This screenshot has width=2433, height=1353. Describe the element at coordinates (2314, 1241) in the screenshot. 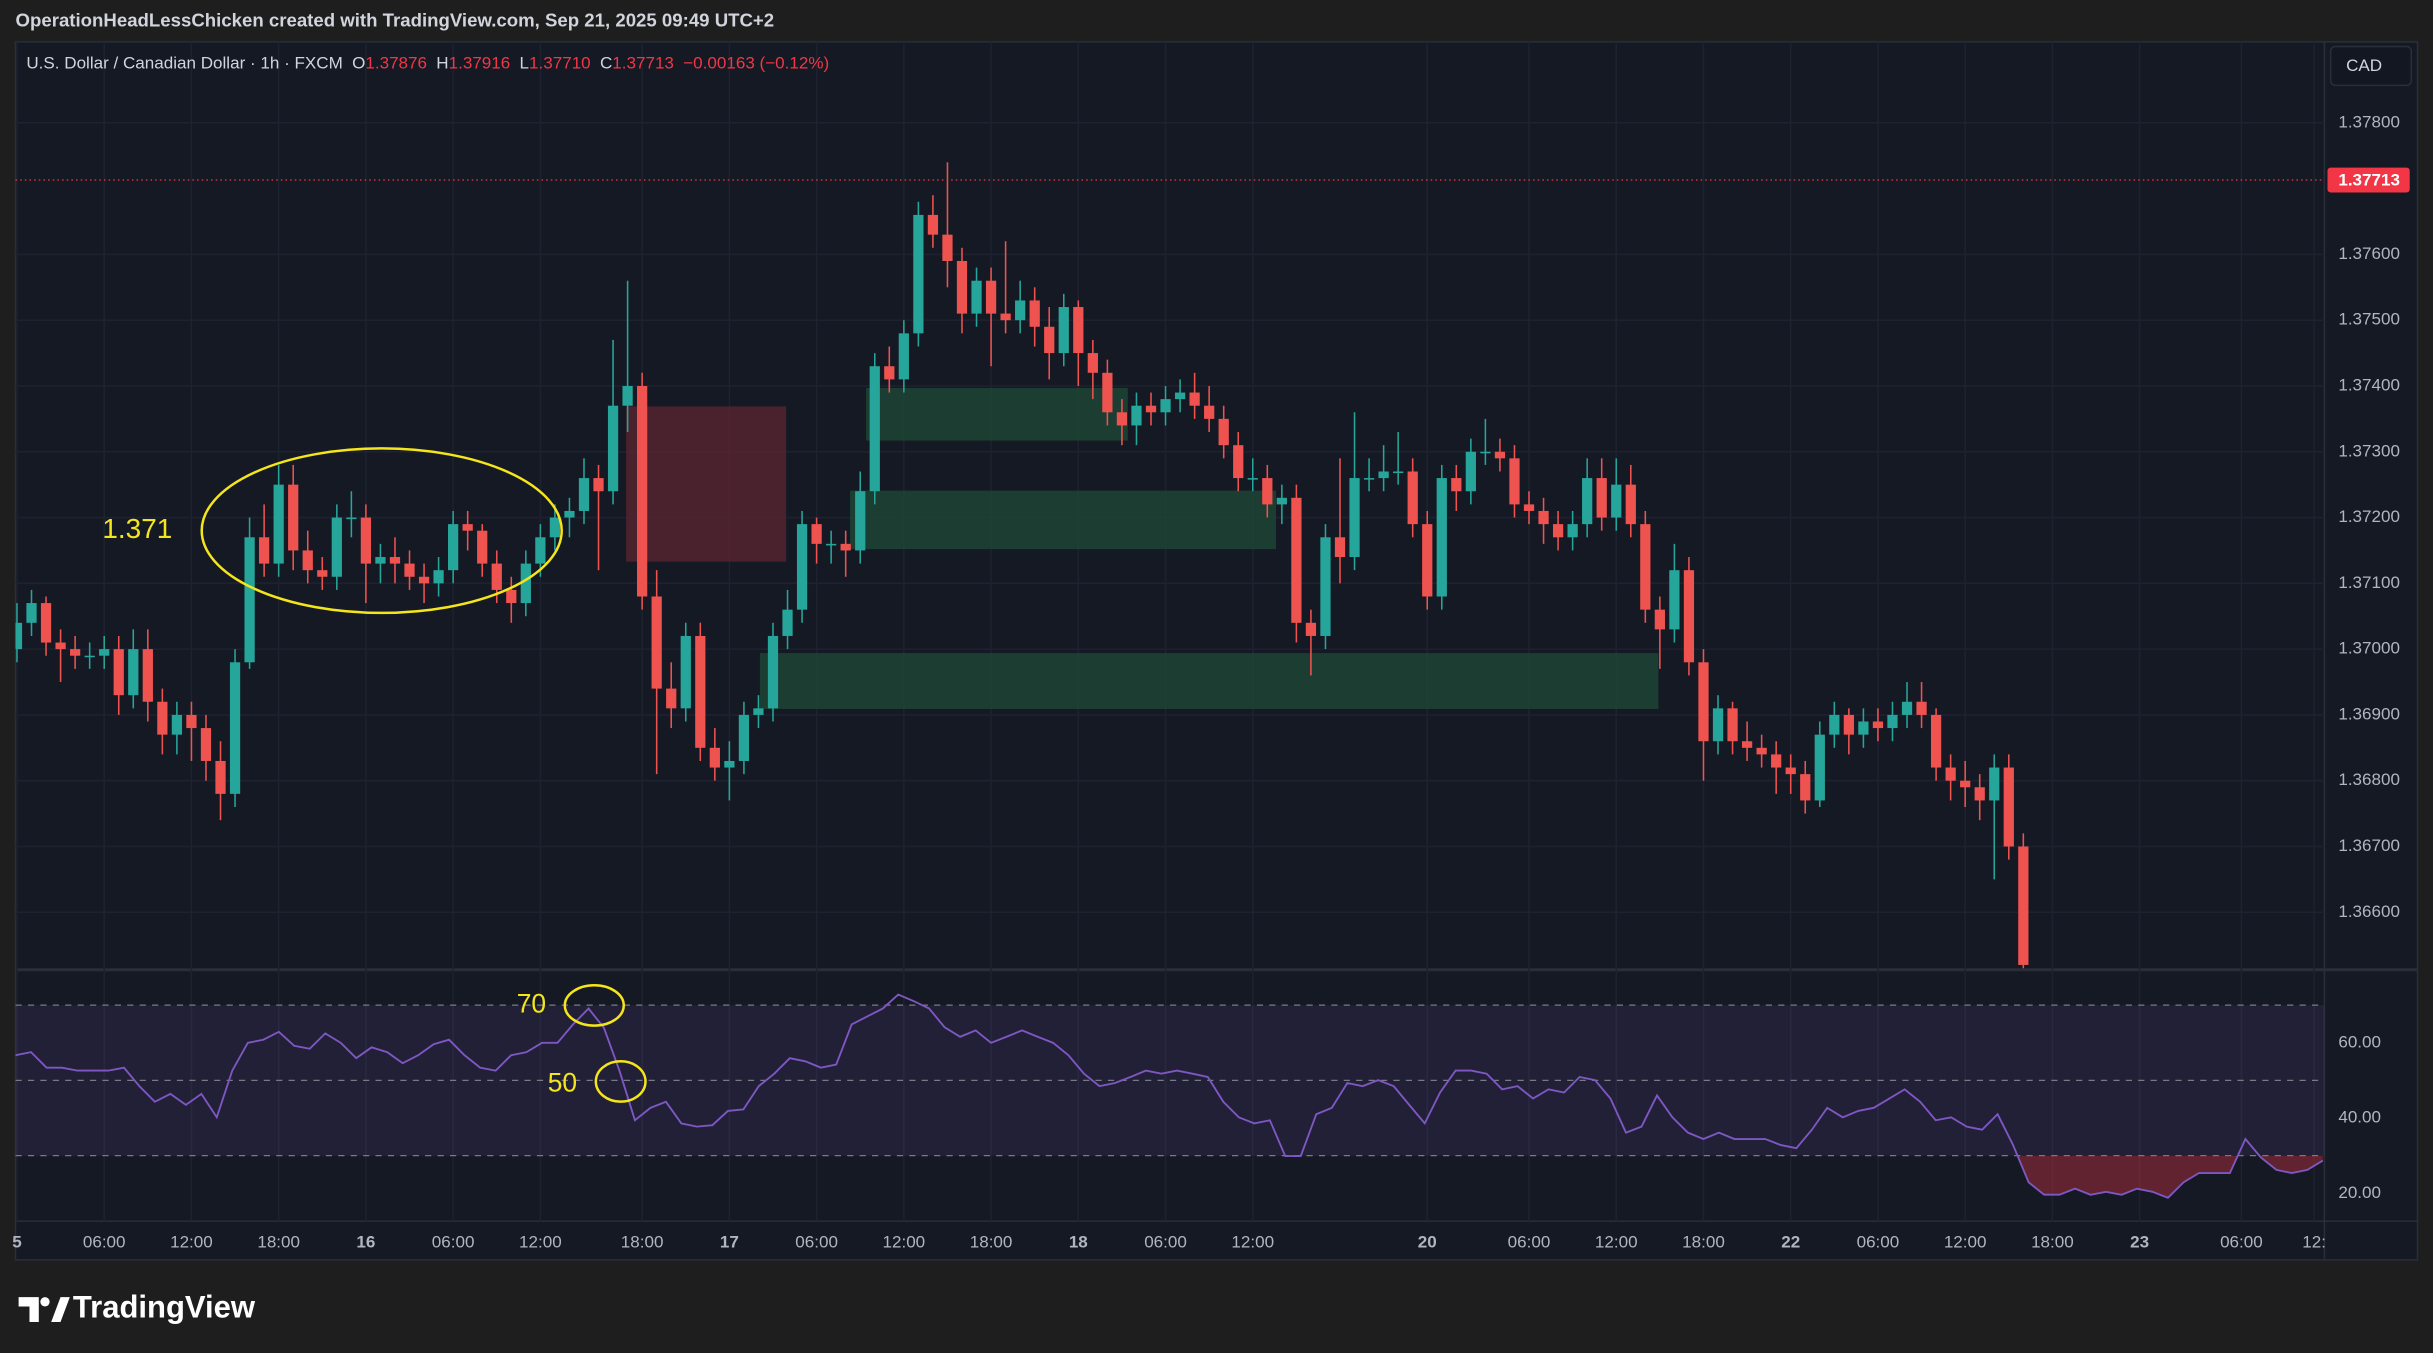

I see `x-tick-label: 12:` at that location.